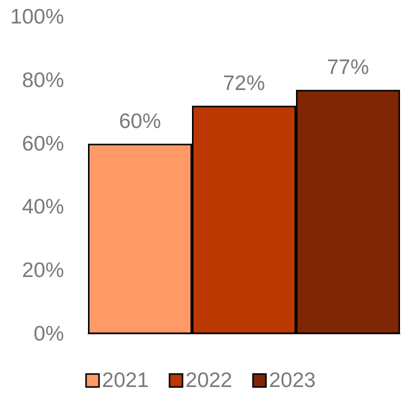 The height and width of the screenshot is (400, 401). Describe the element at coordinates (49, 334) in the screenshot. I see `y-tick-label: 0%` at that location.